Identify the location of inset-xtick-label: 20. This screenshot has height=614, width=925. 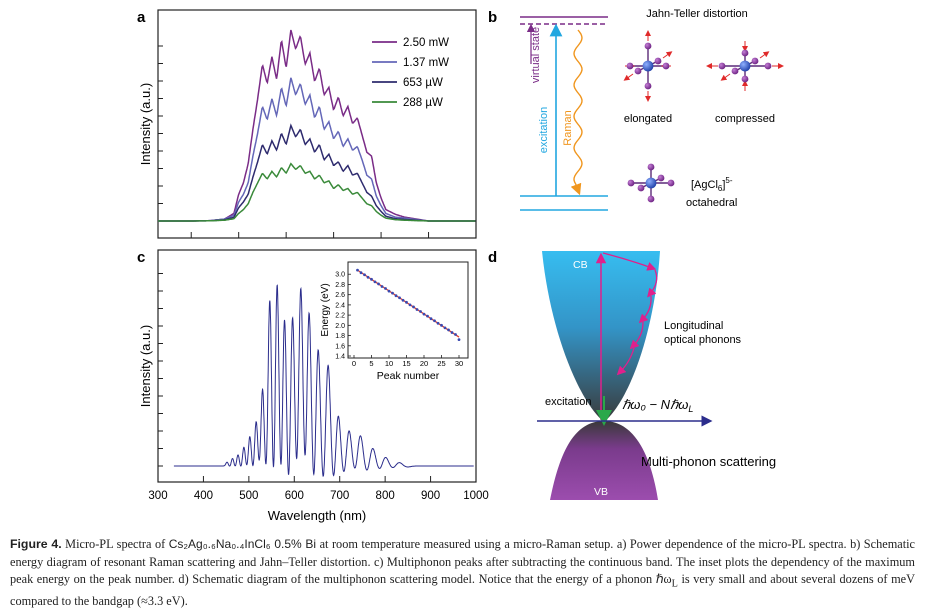
(424, 363).